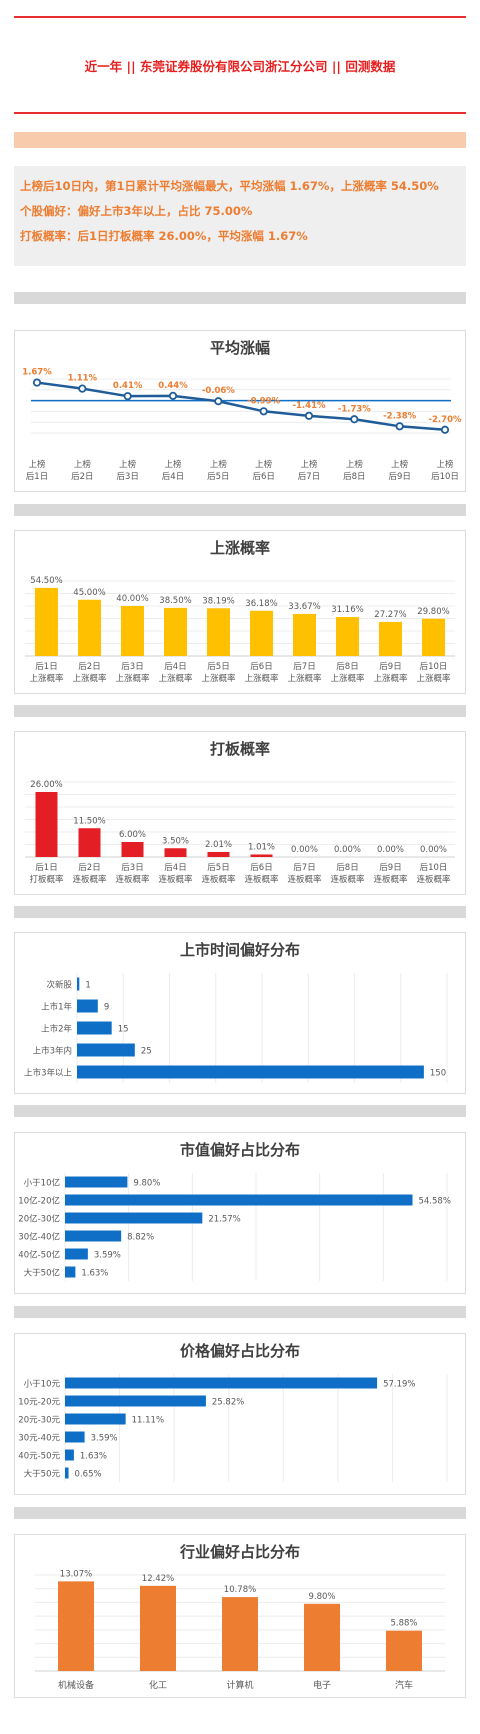  I want to click on x-tick-label: 汽车, so click(404, 1685).